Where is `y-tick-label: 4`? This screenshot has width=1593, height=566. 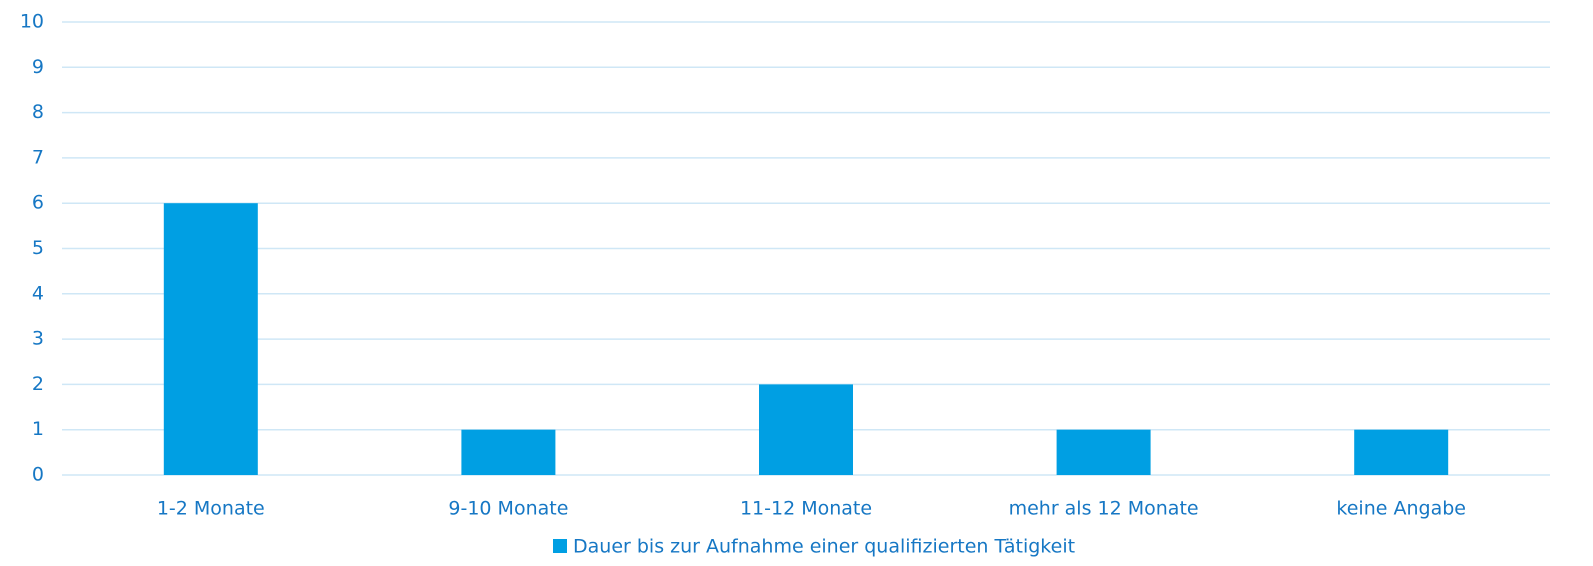 y-tick-label: 4 is located at coordinates (38, 293).